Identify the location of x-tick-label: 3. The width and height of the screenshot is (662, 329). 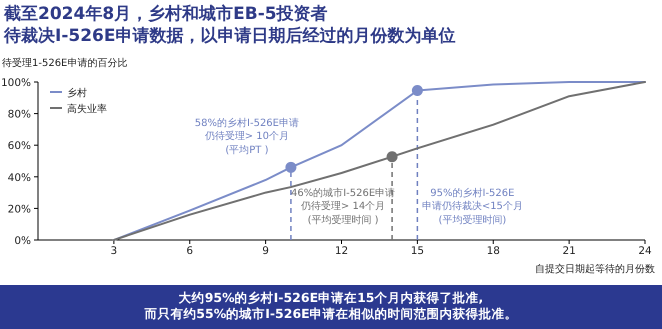
(114, 251).